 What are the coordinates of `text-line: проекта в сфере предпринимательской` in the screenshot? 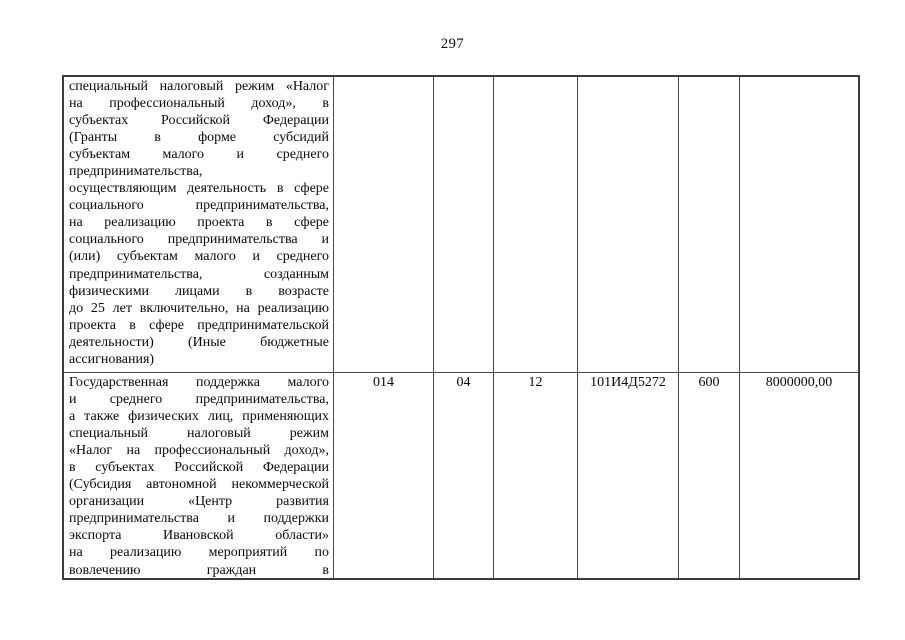 It's located at (199, 325).